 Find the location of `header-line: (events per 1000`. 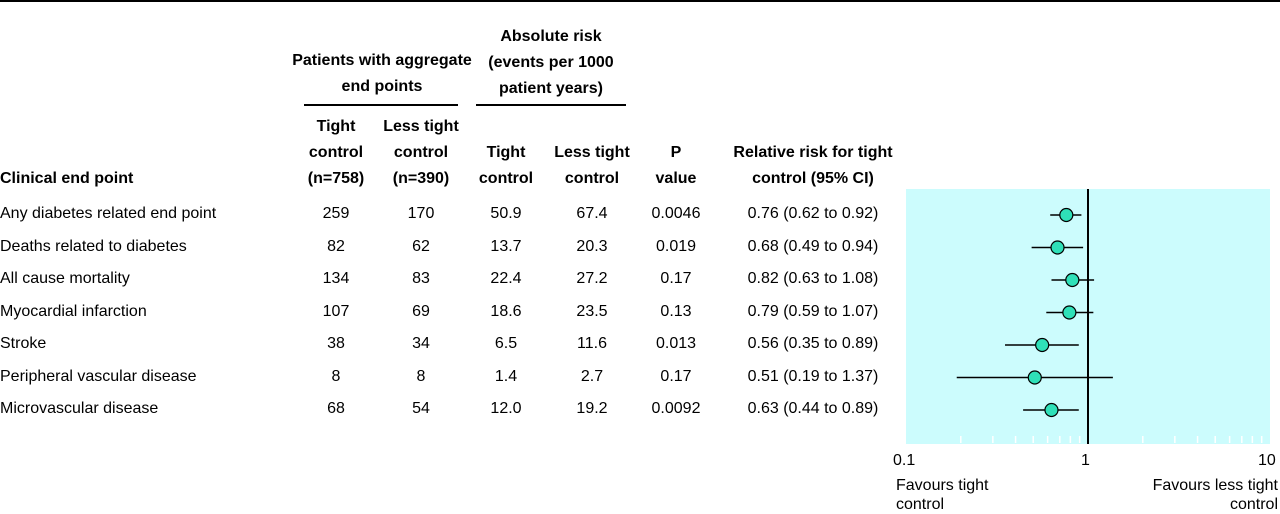

header-line: (events per 1000 is located at coordinates (551, 62).